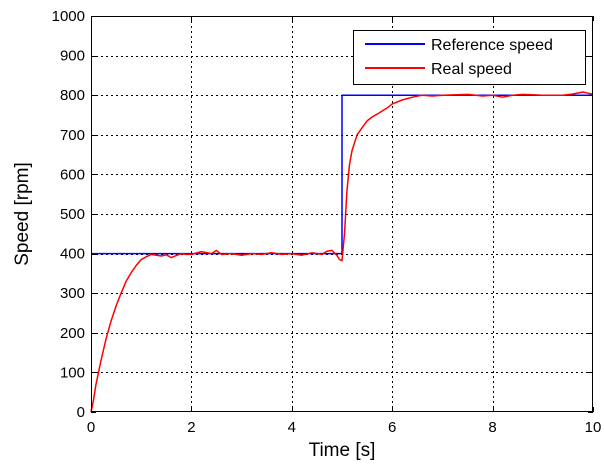 This screenshot has width=604, height=468. Describe the element at coordinates (72, 214) in the screenshot. I see `y-tick-label: 500` at that location.